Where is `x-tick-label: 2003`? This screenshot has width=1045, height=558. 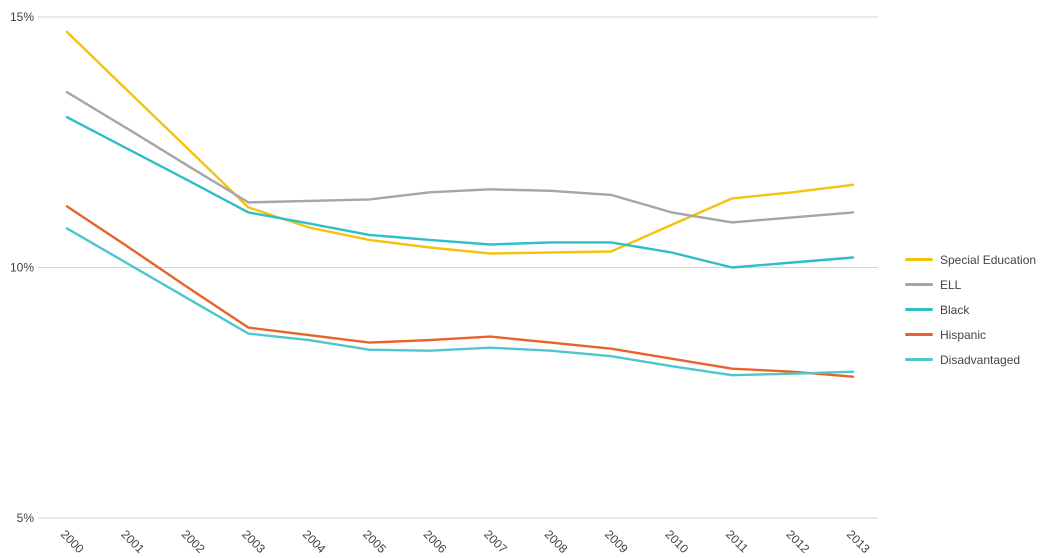
x-tick-label: 2003 is located at coordinates (253, 541).